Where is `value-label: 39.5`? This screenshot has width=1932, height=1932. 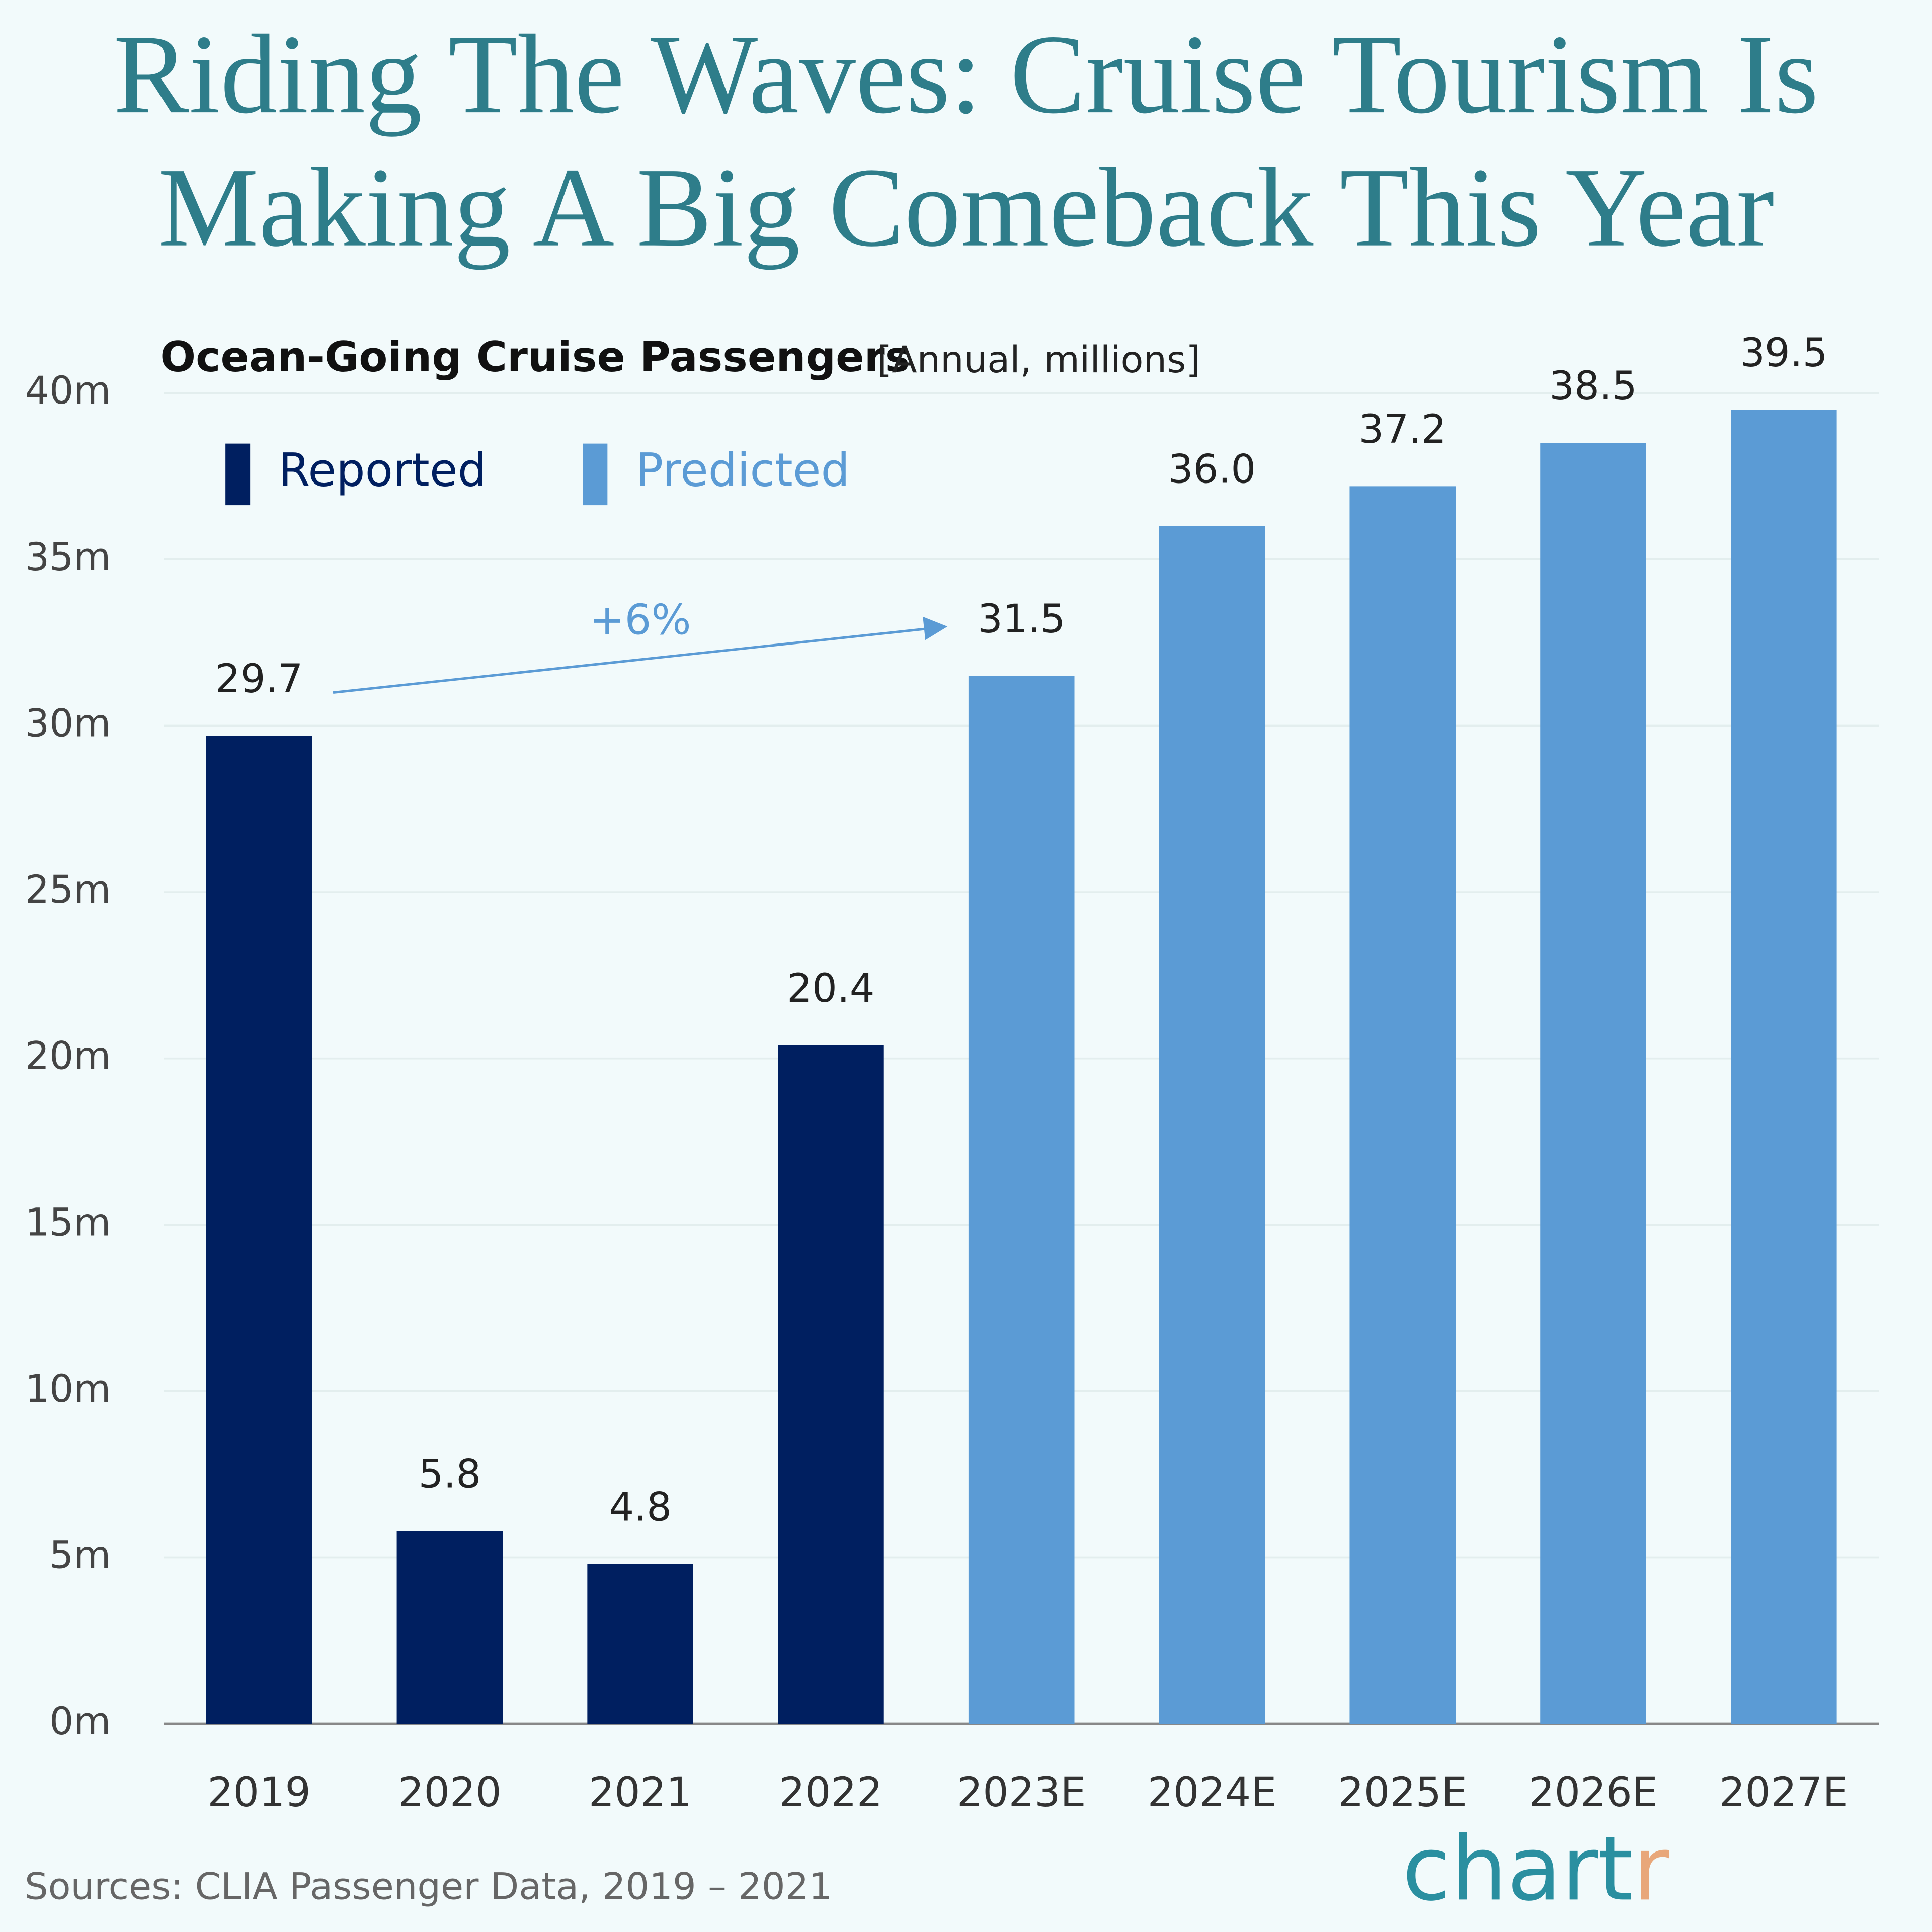 value-label: 39.5 is located at coordinates (1783, 353).